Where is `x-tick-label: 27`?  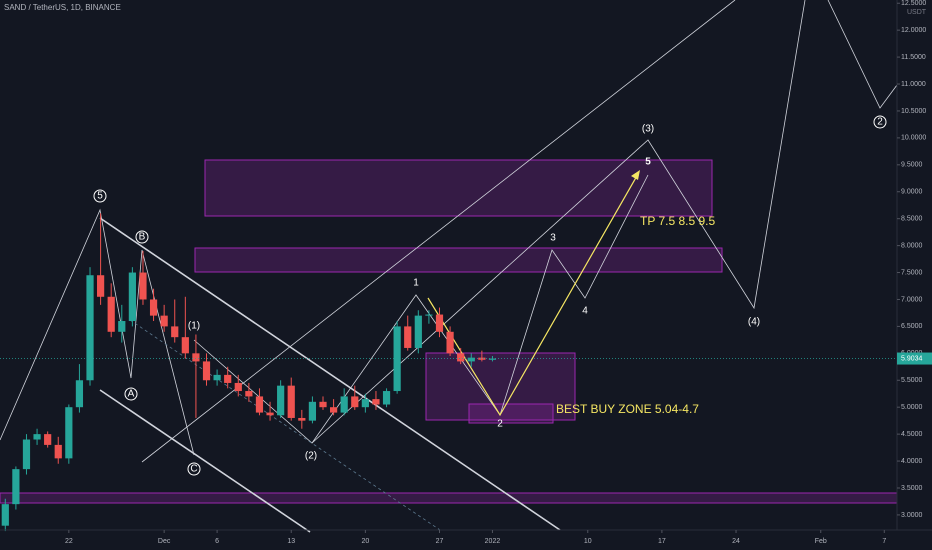 x-tick-label: 27 is located at coordinates (440, 541).